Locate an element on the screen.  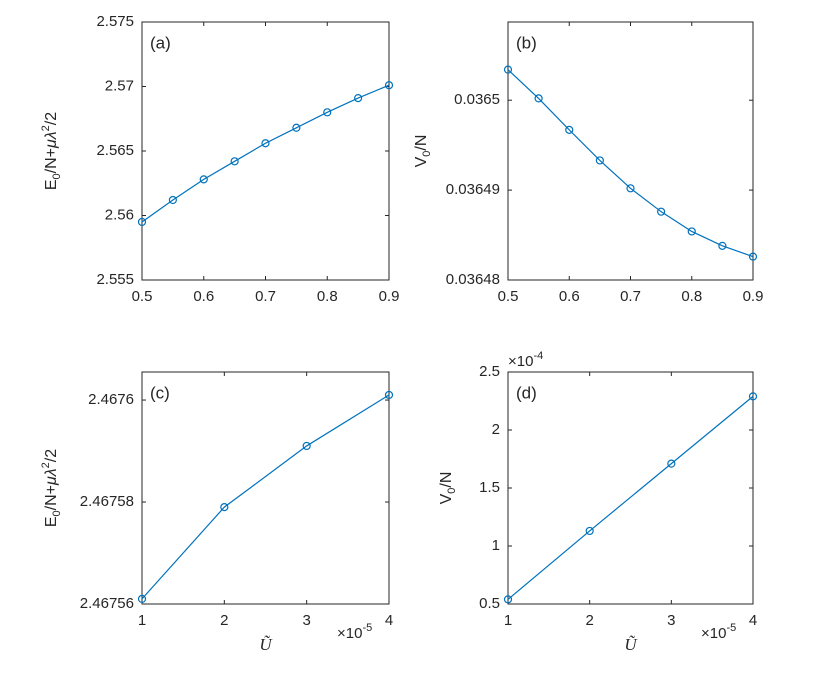
y-tick-label: 2.565 is located at coordinates (115, 150).